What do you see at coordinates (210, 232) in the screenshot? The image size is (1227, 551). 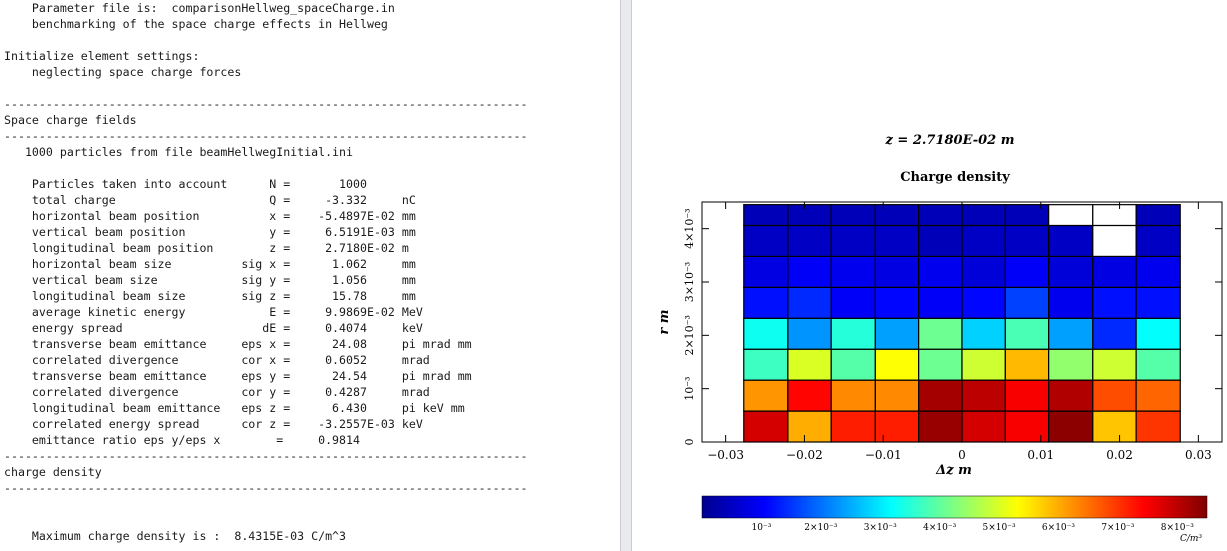 I see `console-line: vertical beam position y = 6.5191E-03 mm` at bounding box center [210, 232].